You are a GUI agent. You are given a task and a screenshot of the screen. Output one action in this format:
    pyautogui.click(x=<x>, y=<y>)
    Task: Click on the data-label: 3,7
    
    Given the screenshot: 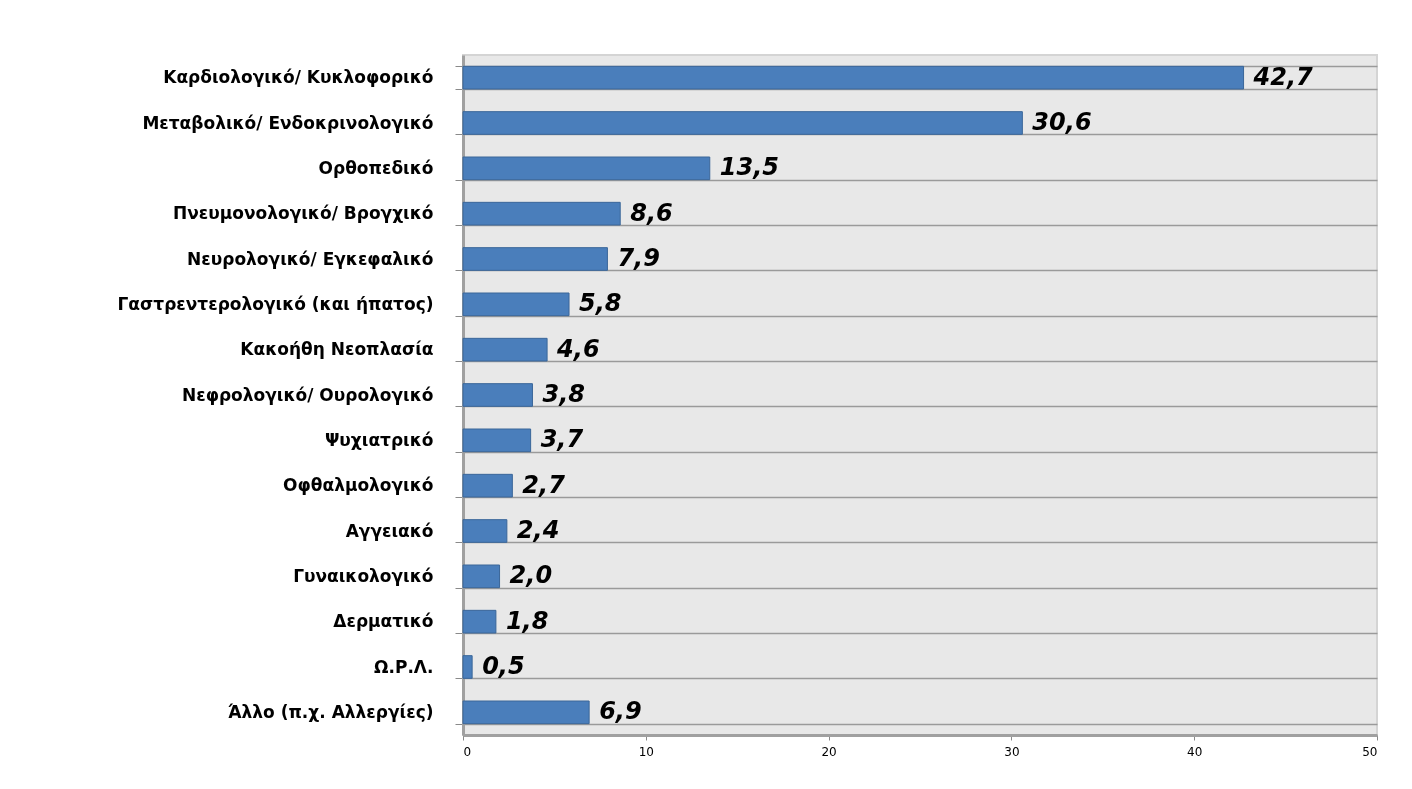 What is the action you would take?
    pyautogui.click(x=562, y=439)
    